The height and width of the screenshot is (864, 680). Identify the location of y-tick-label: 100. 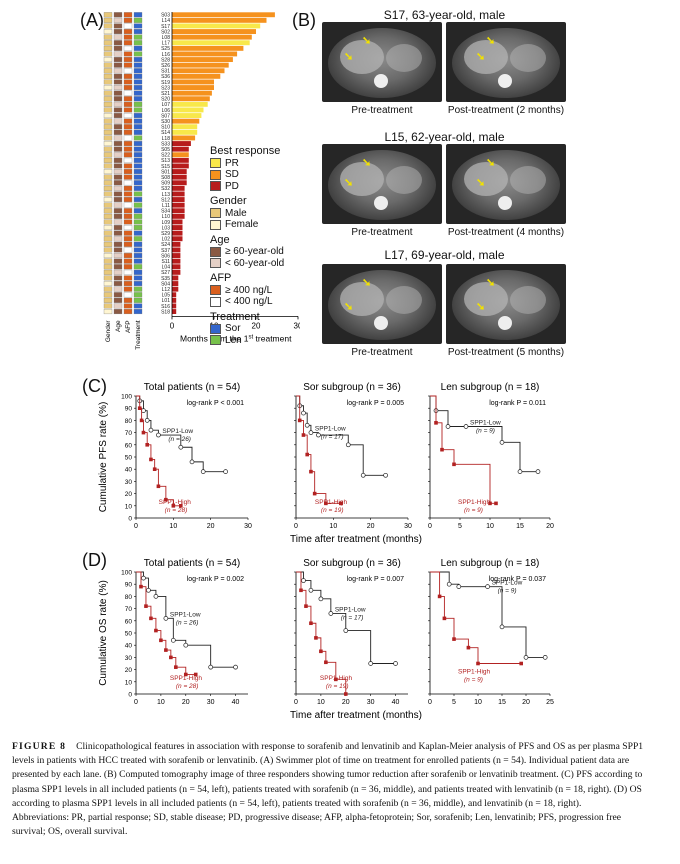
(126, 573).